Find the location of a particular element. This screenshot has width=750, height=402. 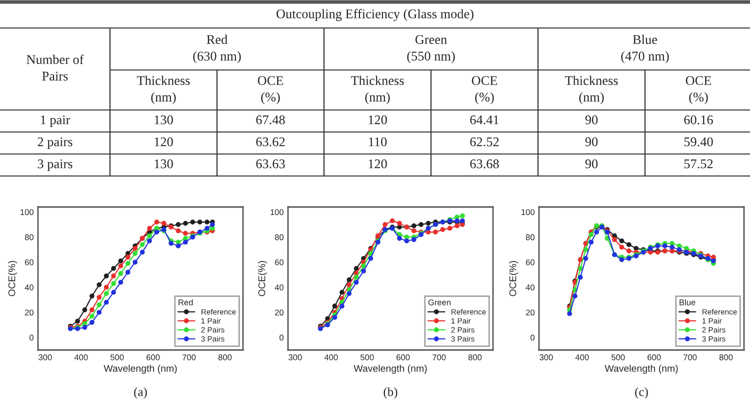

text: 63.63 is located at coordinates (270, 163).